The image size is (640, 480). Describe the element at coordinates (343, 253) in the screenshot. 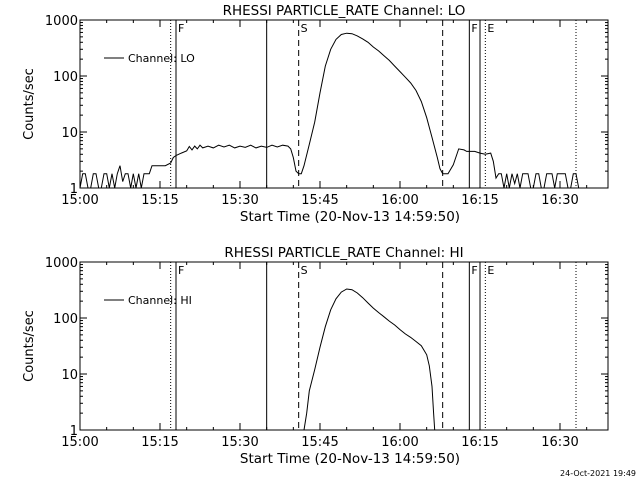

I see `chart-title: RHESSI PARTICLE_RATE Channel: HI` at that location.